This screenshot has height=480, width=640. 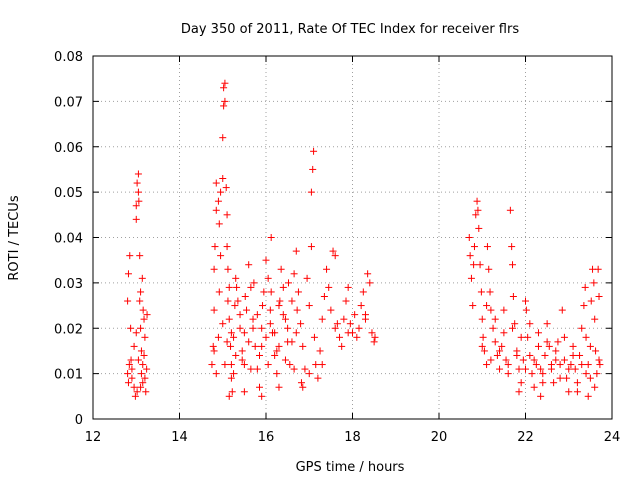 I want to click on y-tick-label: 0, so click(x=79, y=420).